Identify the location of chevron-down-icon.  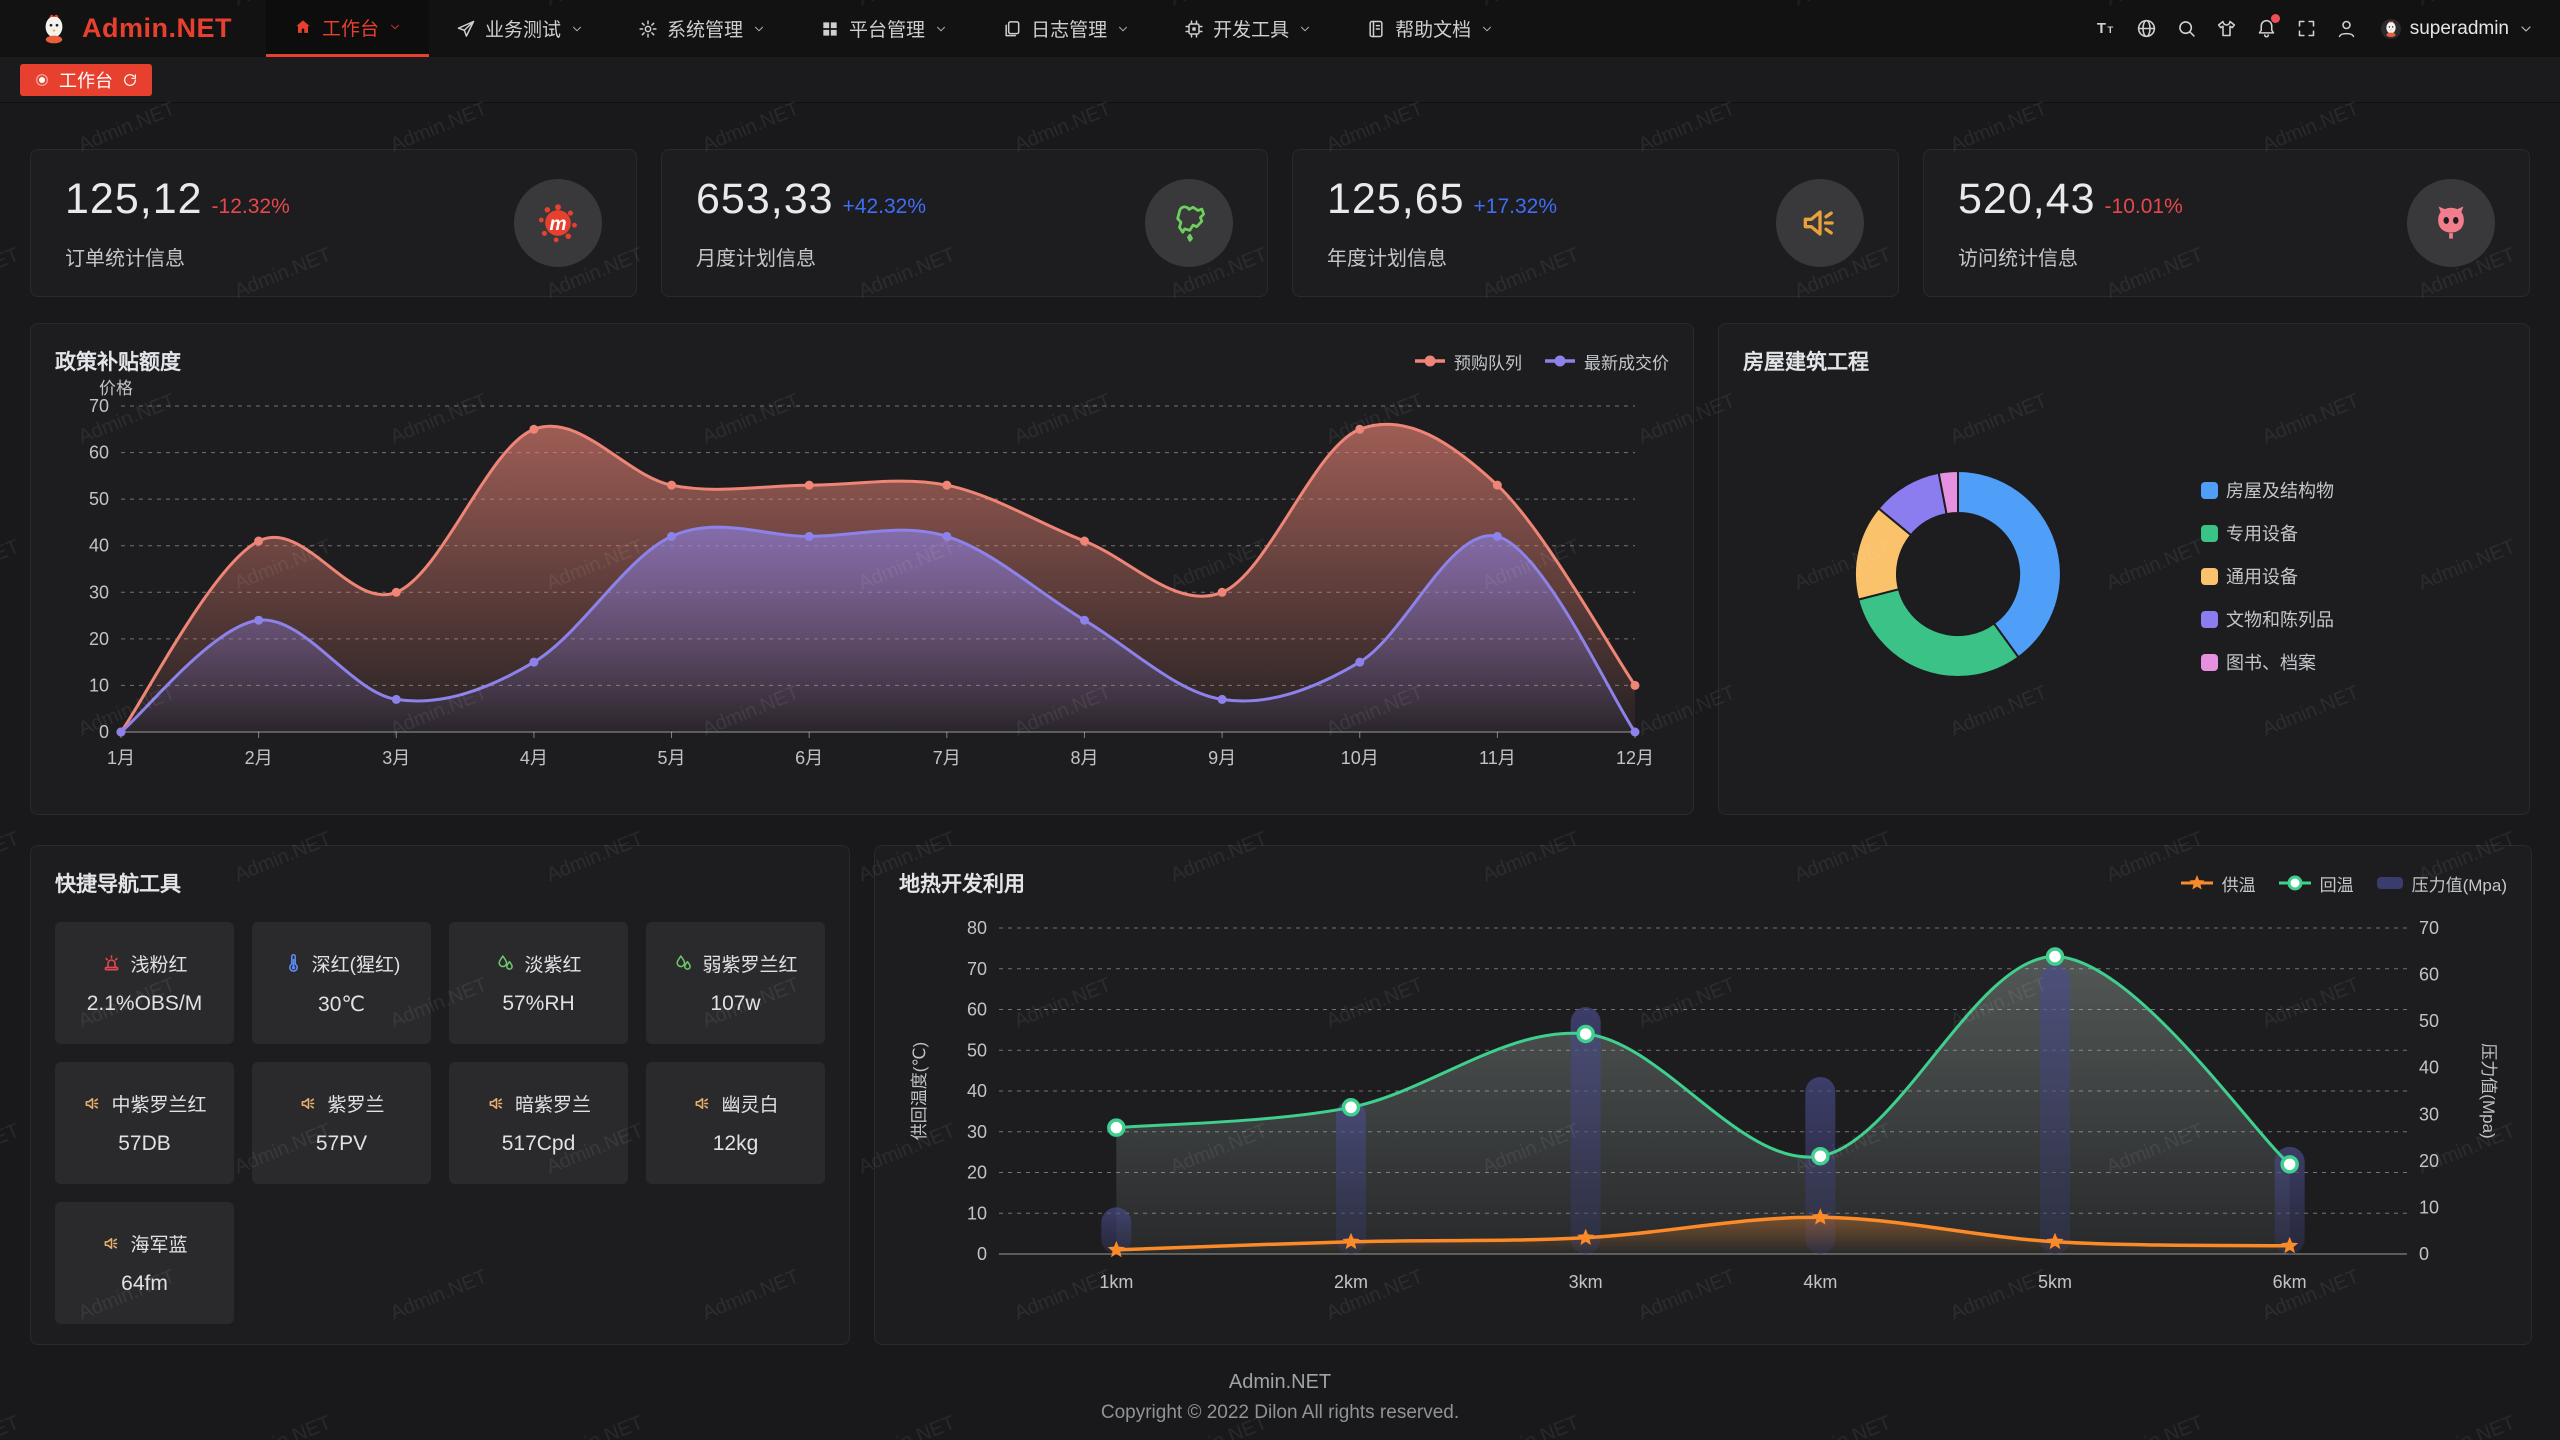
(941, 29).